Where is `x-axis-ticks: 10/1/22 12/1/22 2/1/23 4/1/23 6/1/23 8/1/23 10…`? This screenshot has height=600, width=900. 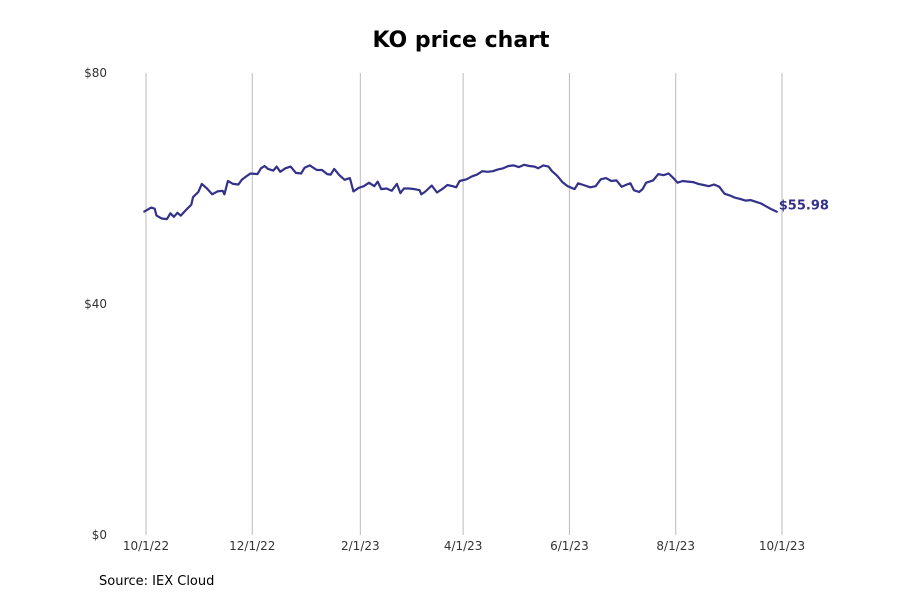
x-axis-ticks: 10/1/22 12/1/22 2/1/23 4/1/23 6/1/23 8/1/23 10… is located at coordinates (464, 546).